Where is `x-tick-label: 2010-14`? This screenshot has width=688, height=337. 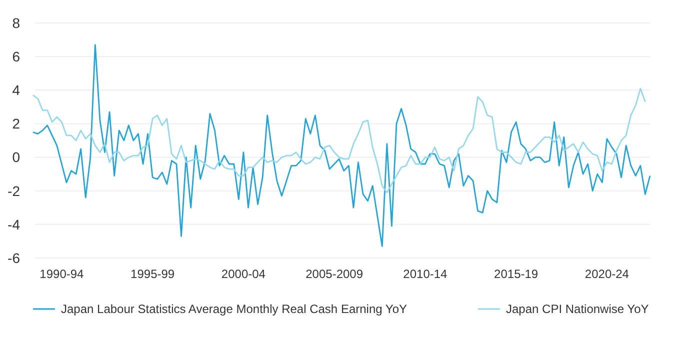 x-tick-label: 2010-14 is located at coordinates (425, 274).